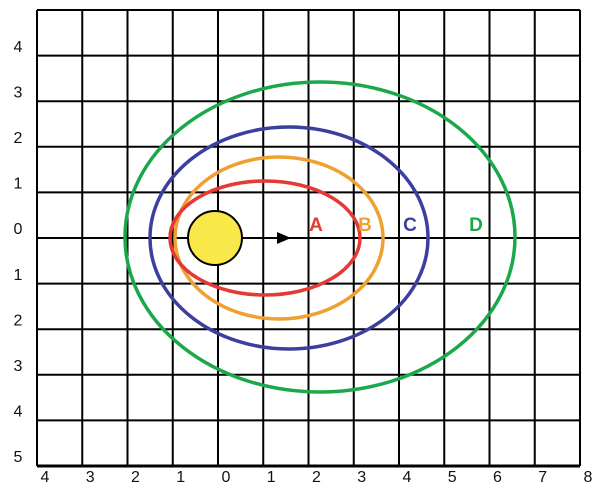 Image resolution: width=597 pixels, height=487 pixels. I want to click on orbit-b, so click(279, 238).